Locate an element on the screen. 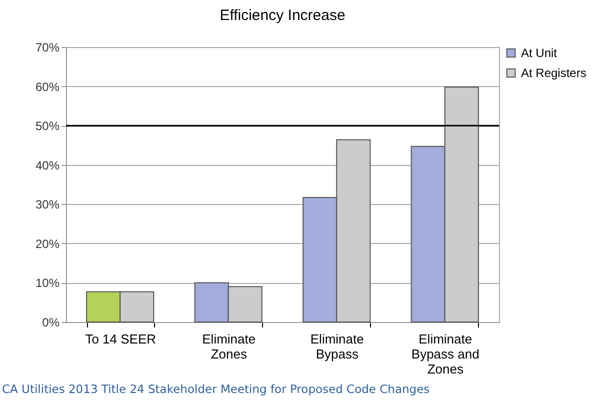 This screenshot has height=404, width=599. y-tick-label: 0% is located at coordinates (51, 323).